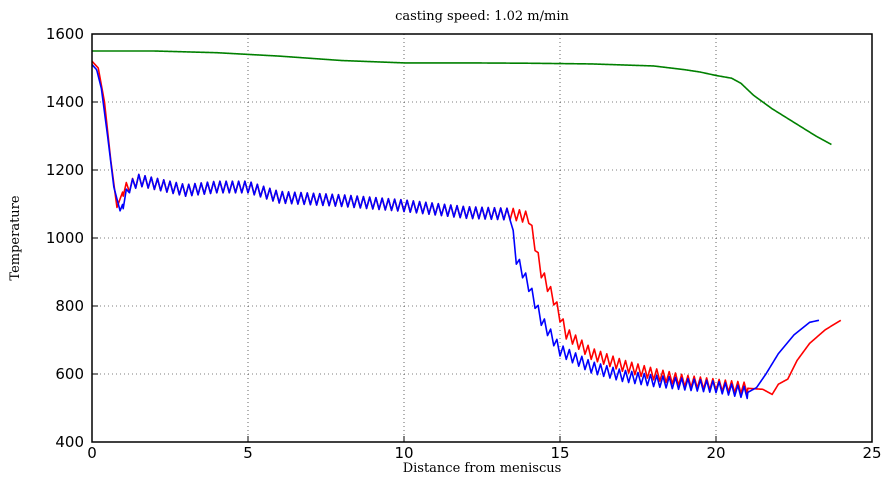 This screenshot has height=478, width=882. Describe the element at coordinates (69, 442) in the screenshot. I see `y-tick-label: 400` at that location.